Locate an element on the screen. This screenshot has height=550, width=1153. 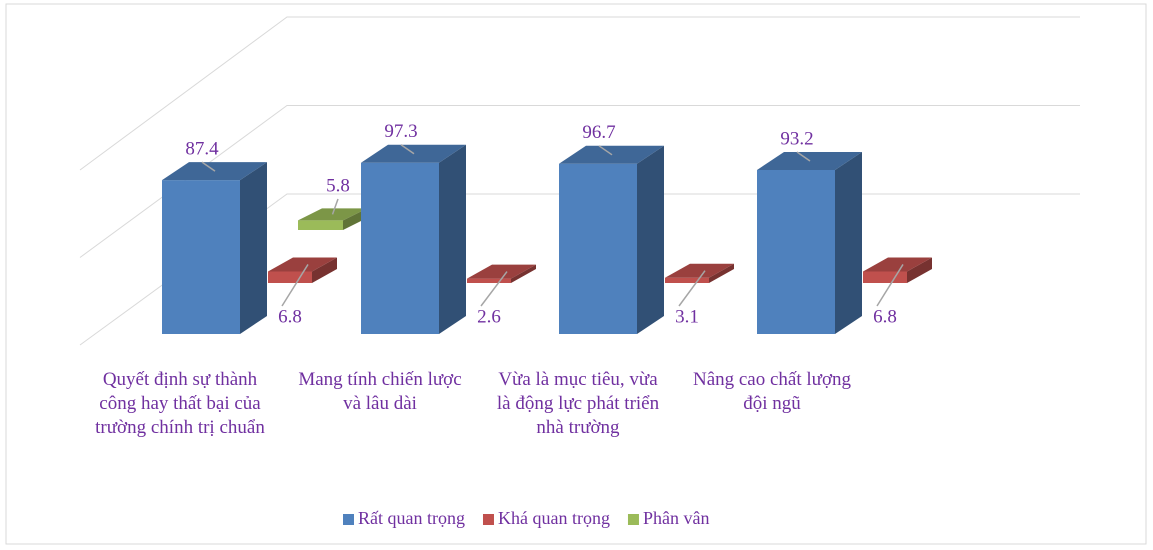
value-label: 2.6 is located at coordinates (489, 316).